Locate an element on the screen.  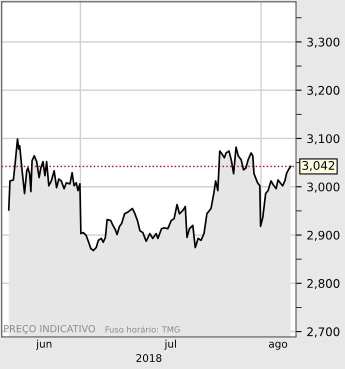
y-tick-label: 3,200 is located at coordinates (323, 91).